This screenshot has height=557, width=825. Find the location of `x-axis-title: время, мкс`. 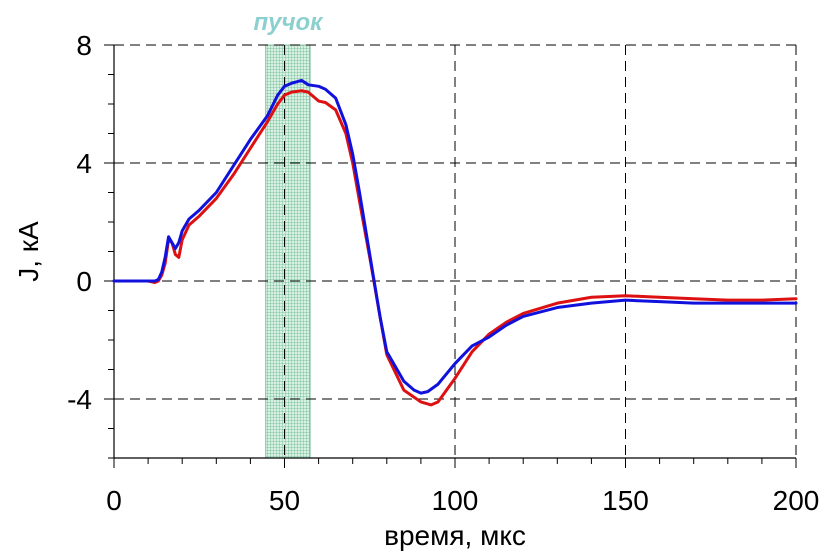

x-axis-title: время, мкс is located at coordinates (455, 535).